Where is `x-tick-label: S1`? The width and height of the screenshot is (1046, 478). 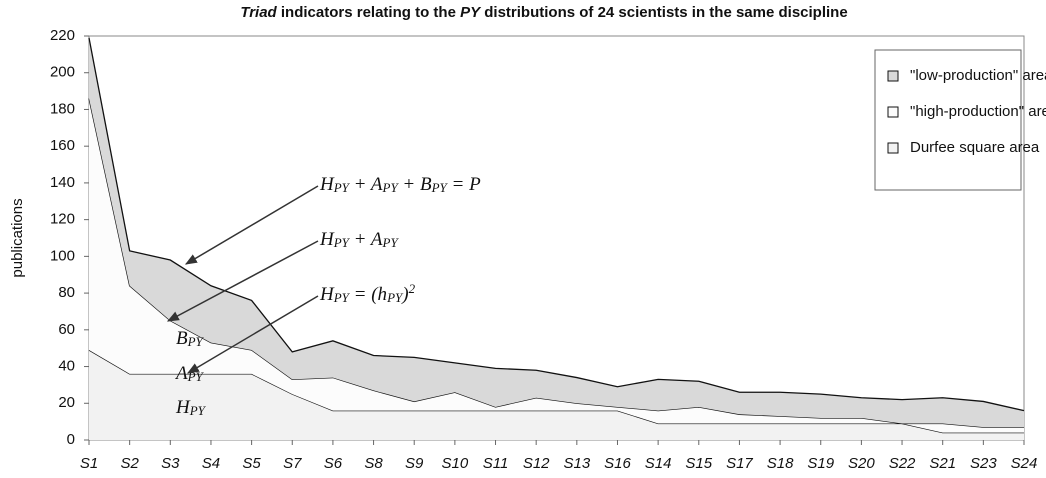 x-tick-label: S1 is located at coordinates (89, 463).